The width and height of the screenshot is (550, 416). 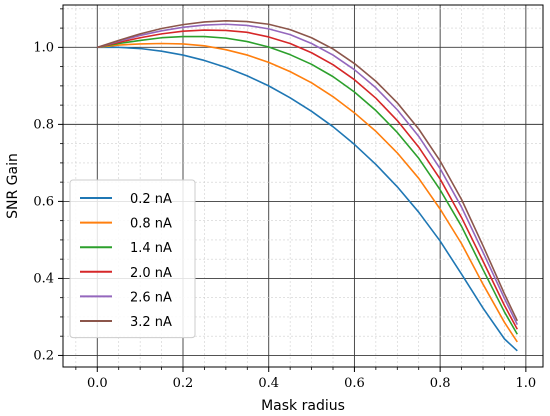 What do you see at coordinates (440, 383) in the screenshot?
I see `x-tick-label: 0.8` at bounding box center [440, 383].